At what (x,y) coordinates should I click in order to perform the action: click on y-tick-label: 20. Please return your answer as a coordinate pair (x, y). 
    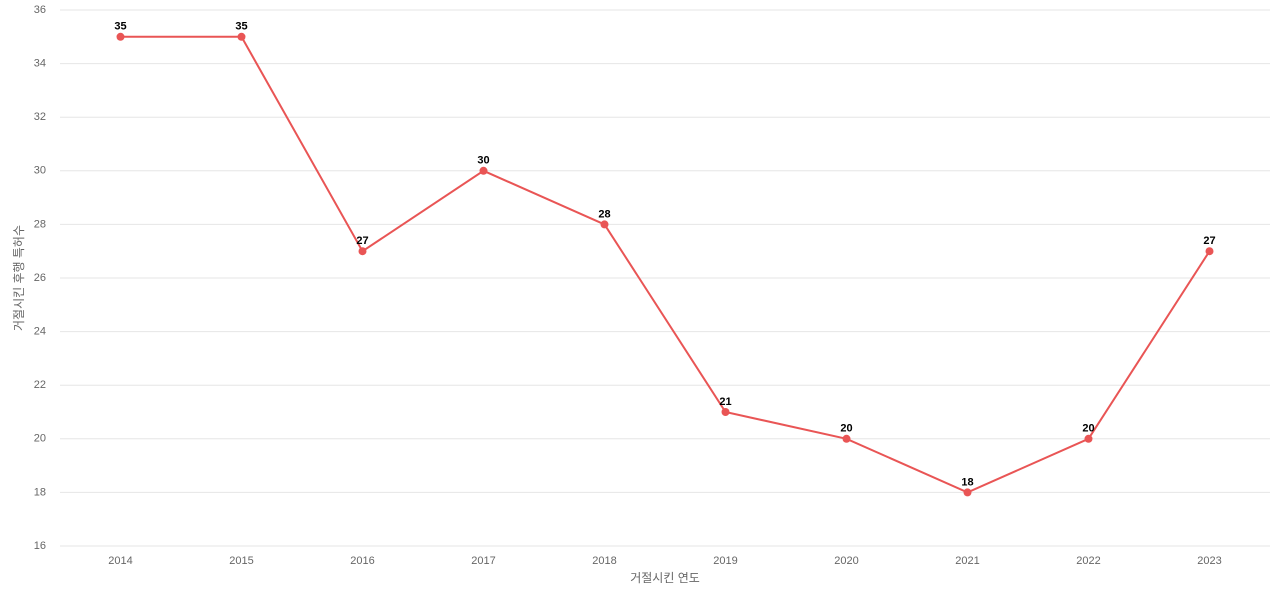
    Looking at the image, I should click on (40, 439).